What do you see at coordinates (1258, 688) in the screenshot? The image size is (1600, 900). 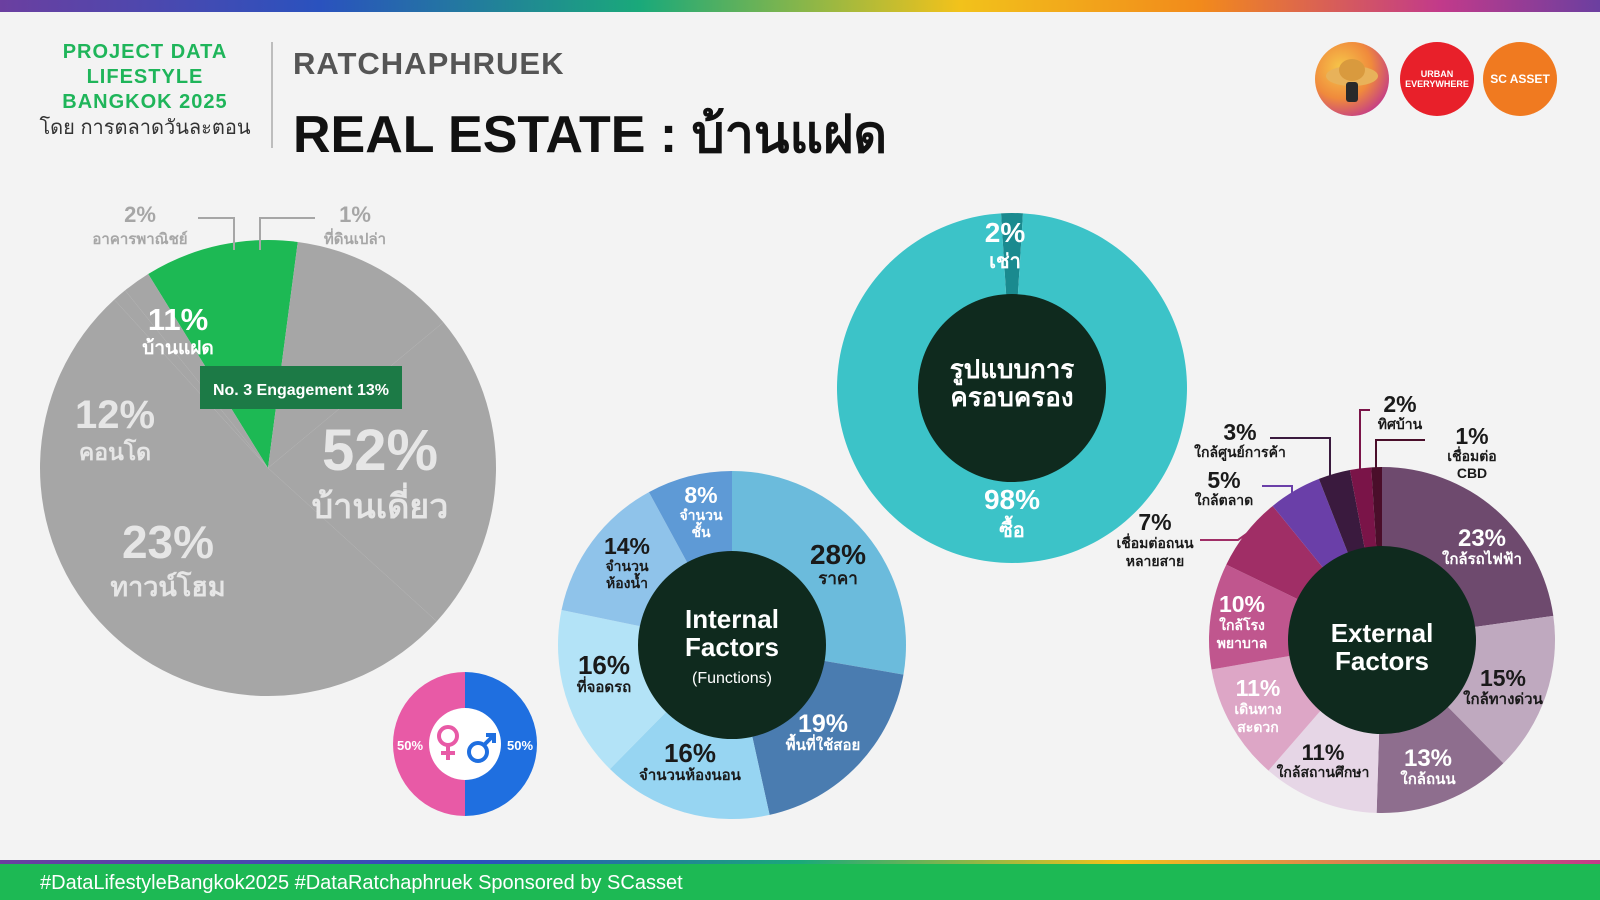 I see `external-pie-value-4: 11%` at bounding box center [1258, 688].